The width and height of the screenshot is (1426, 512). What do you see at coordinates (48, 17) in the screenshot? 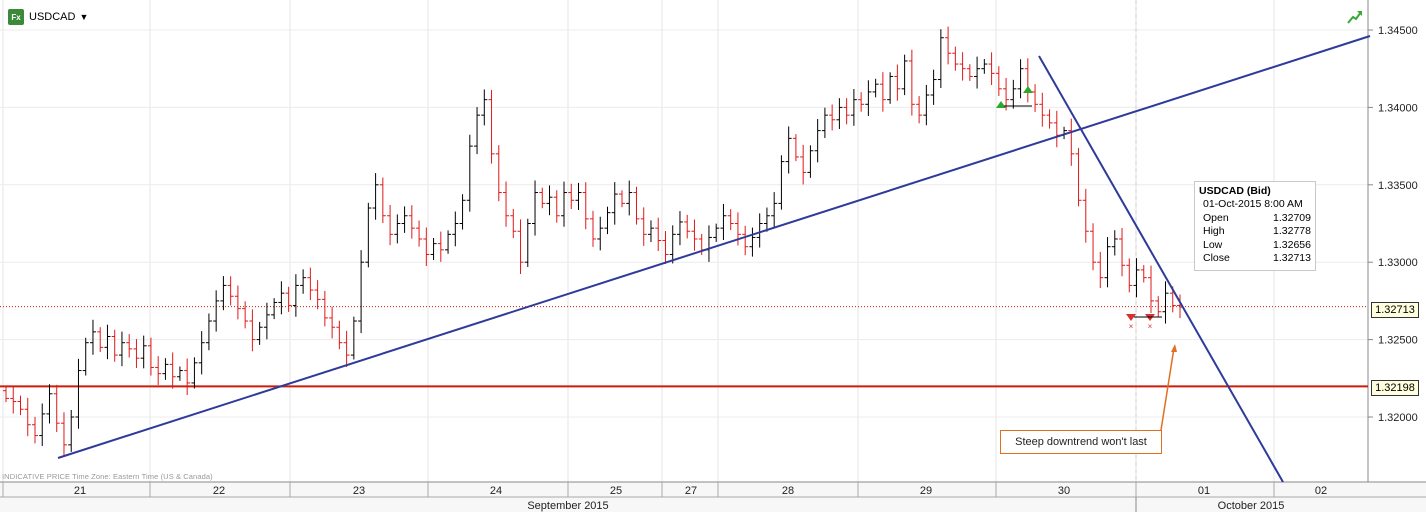
I see `symbol-selector: Fx USDCAD ▼` at bounding box center [48, 17].